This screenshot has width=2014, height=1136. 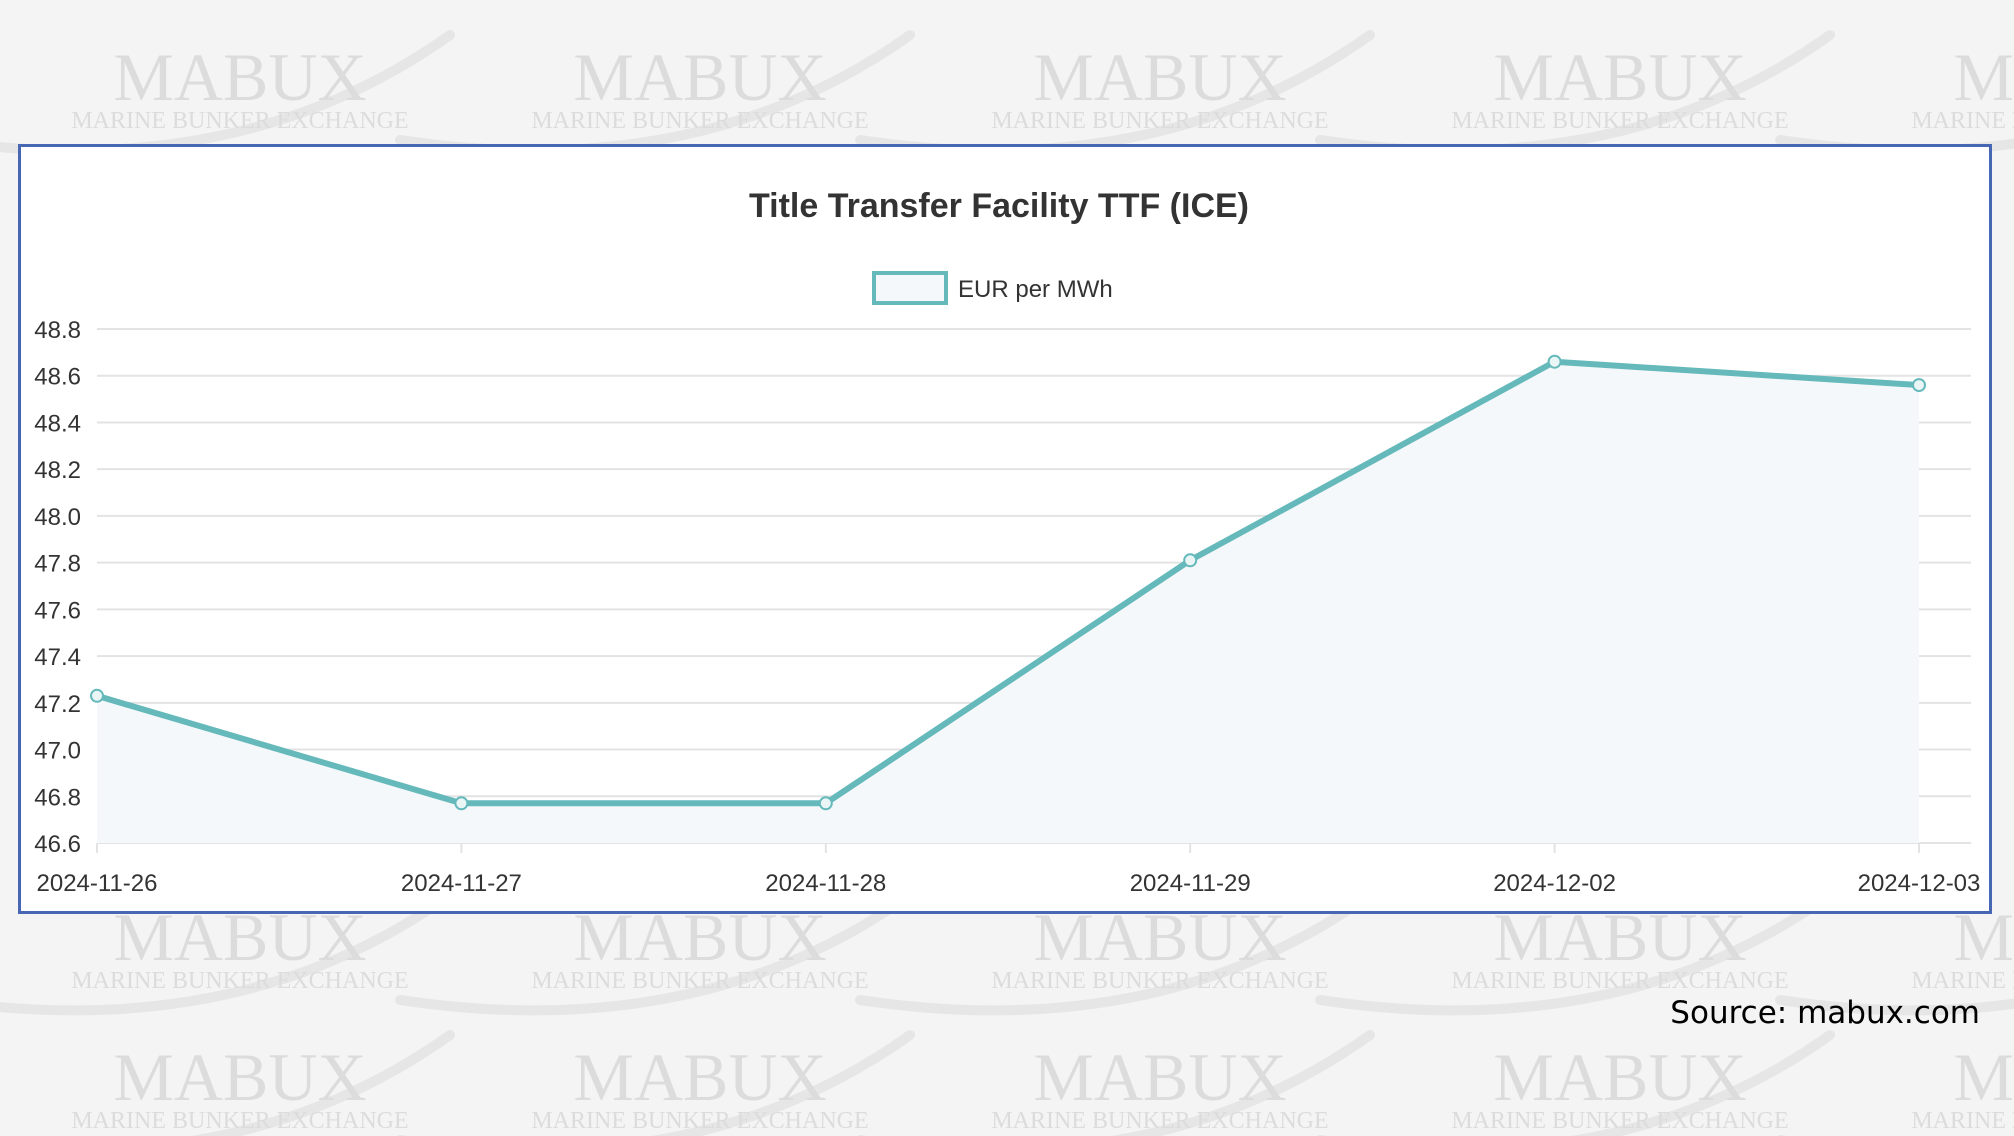 I want to click on y-tick-label: 48.8, so click(x=57, y=330).